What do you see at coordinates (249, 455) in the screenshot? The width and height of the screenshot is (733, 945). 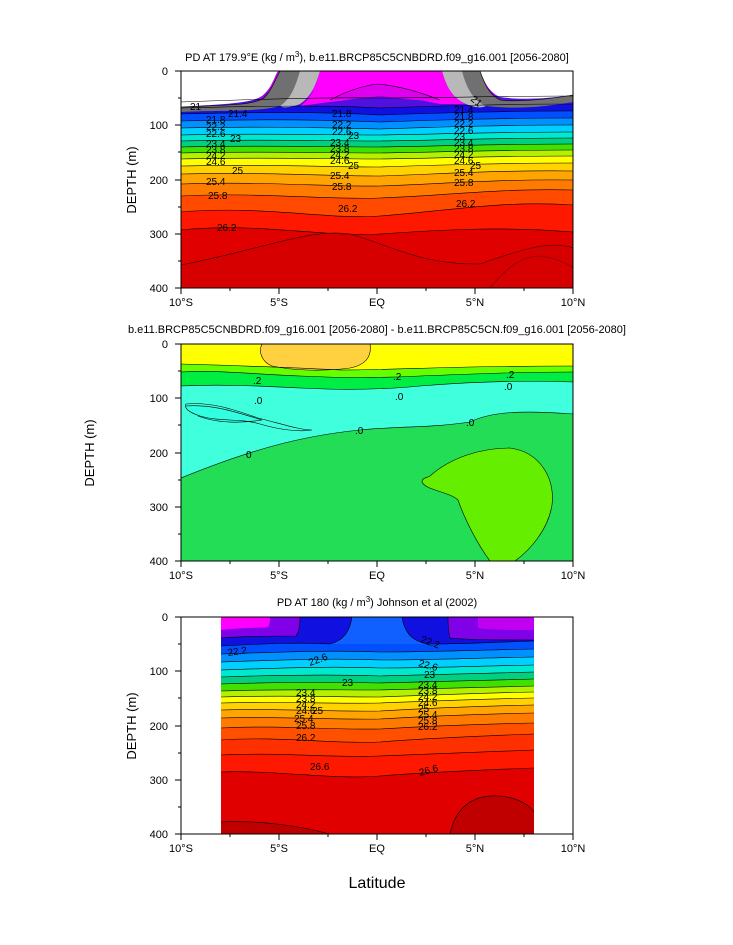 I see `contour-label: 0` at bounding box center [249, 455].